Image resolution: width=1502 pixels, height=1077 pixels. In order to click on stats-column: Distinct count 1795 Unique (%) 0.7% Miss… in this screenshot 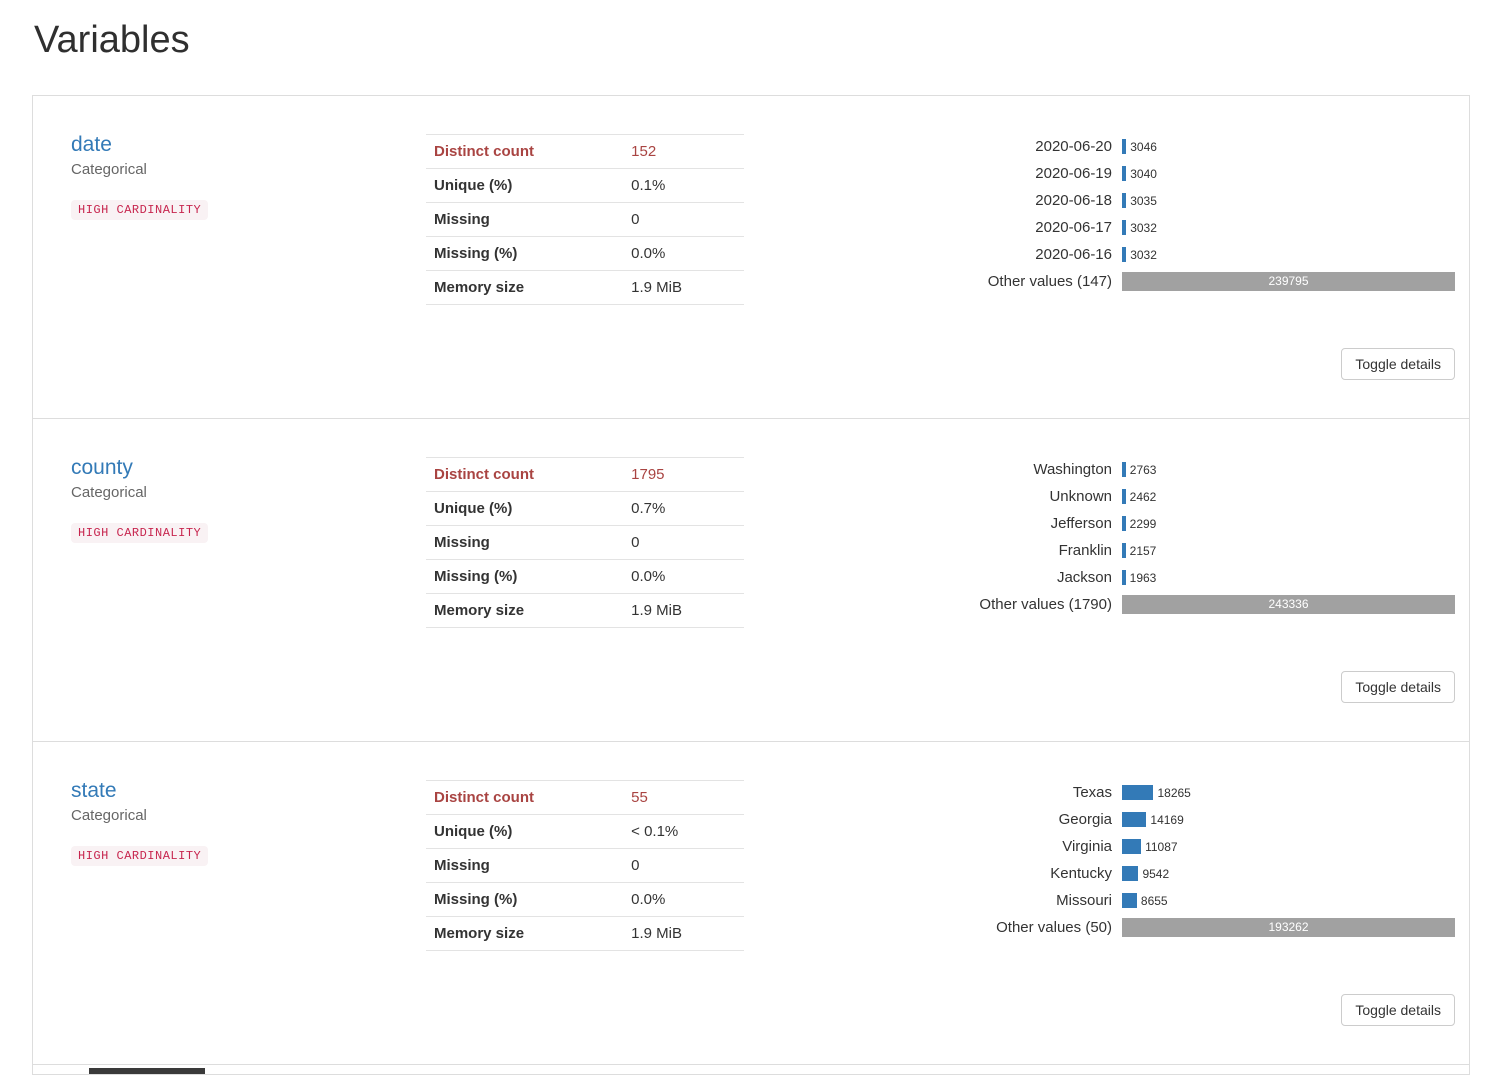, I will do `click(585, 588)`.